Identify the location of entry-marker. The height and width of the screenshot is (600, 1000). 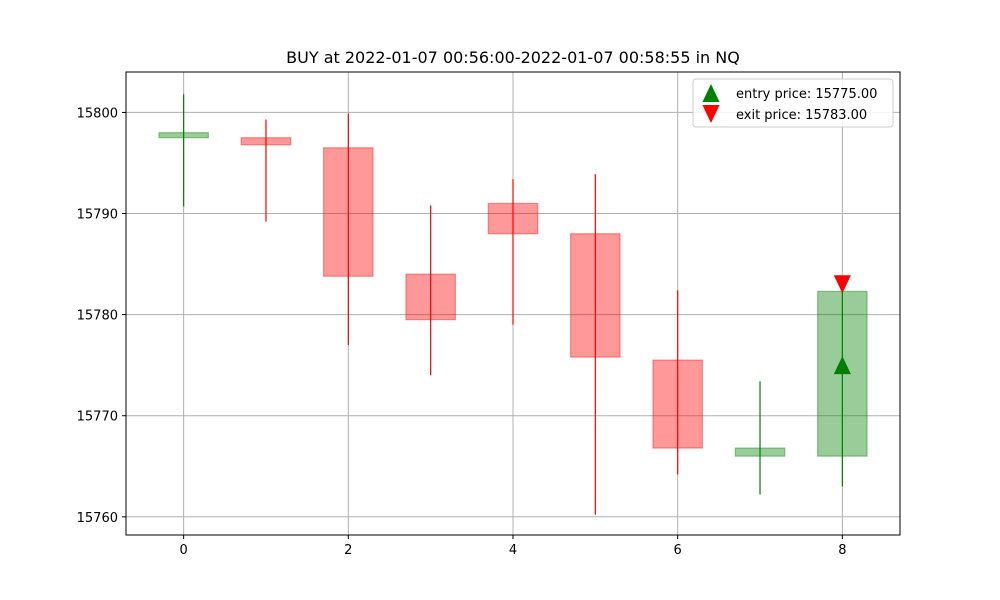
(842, 365).